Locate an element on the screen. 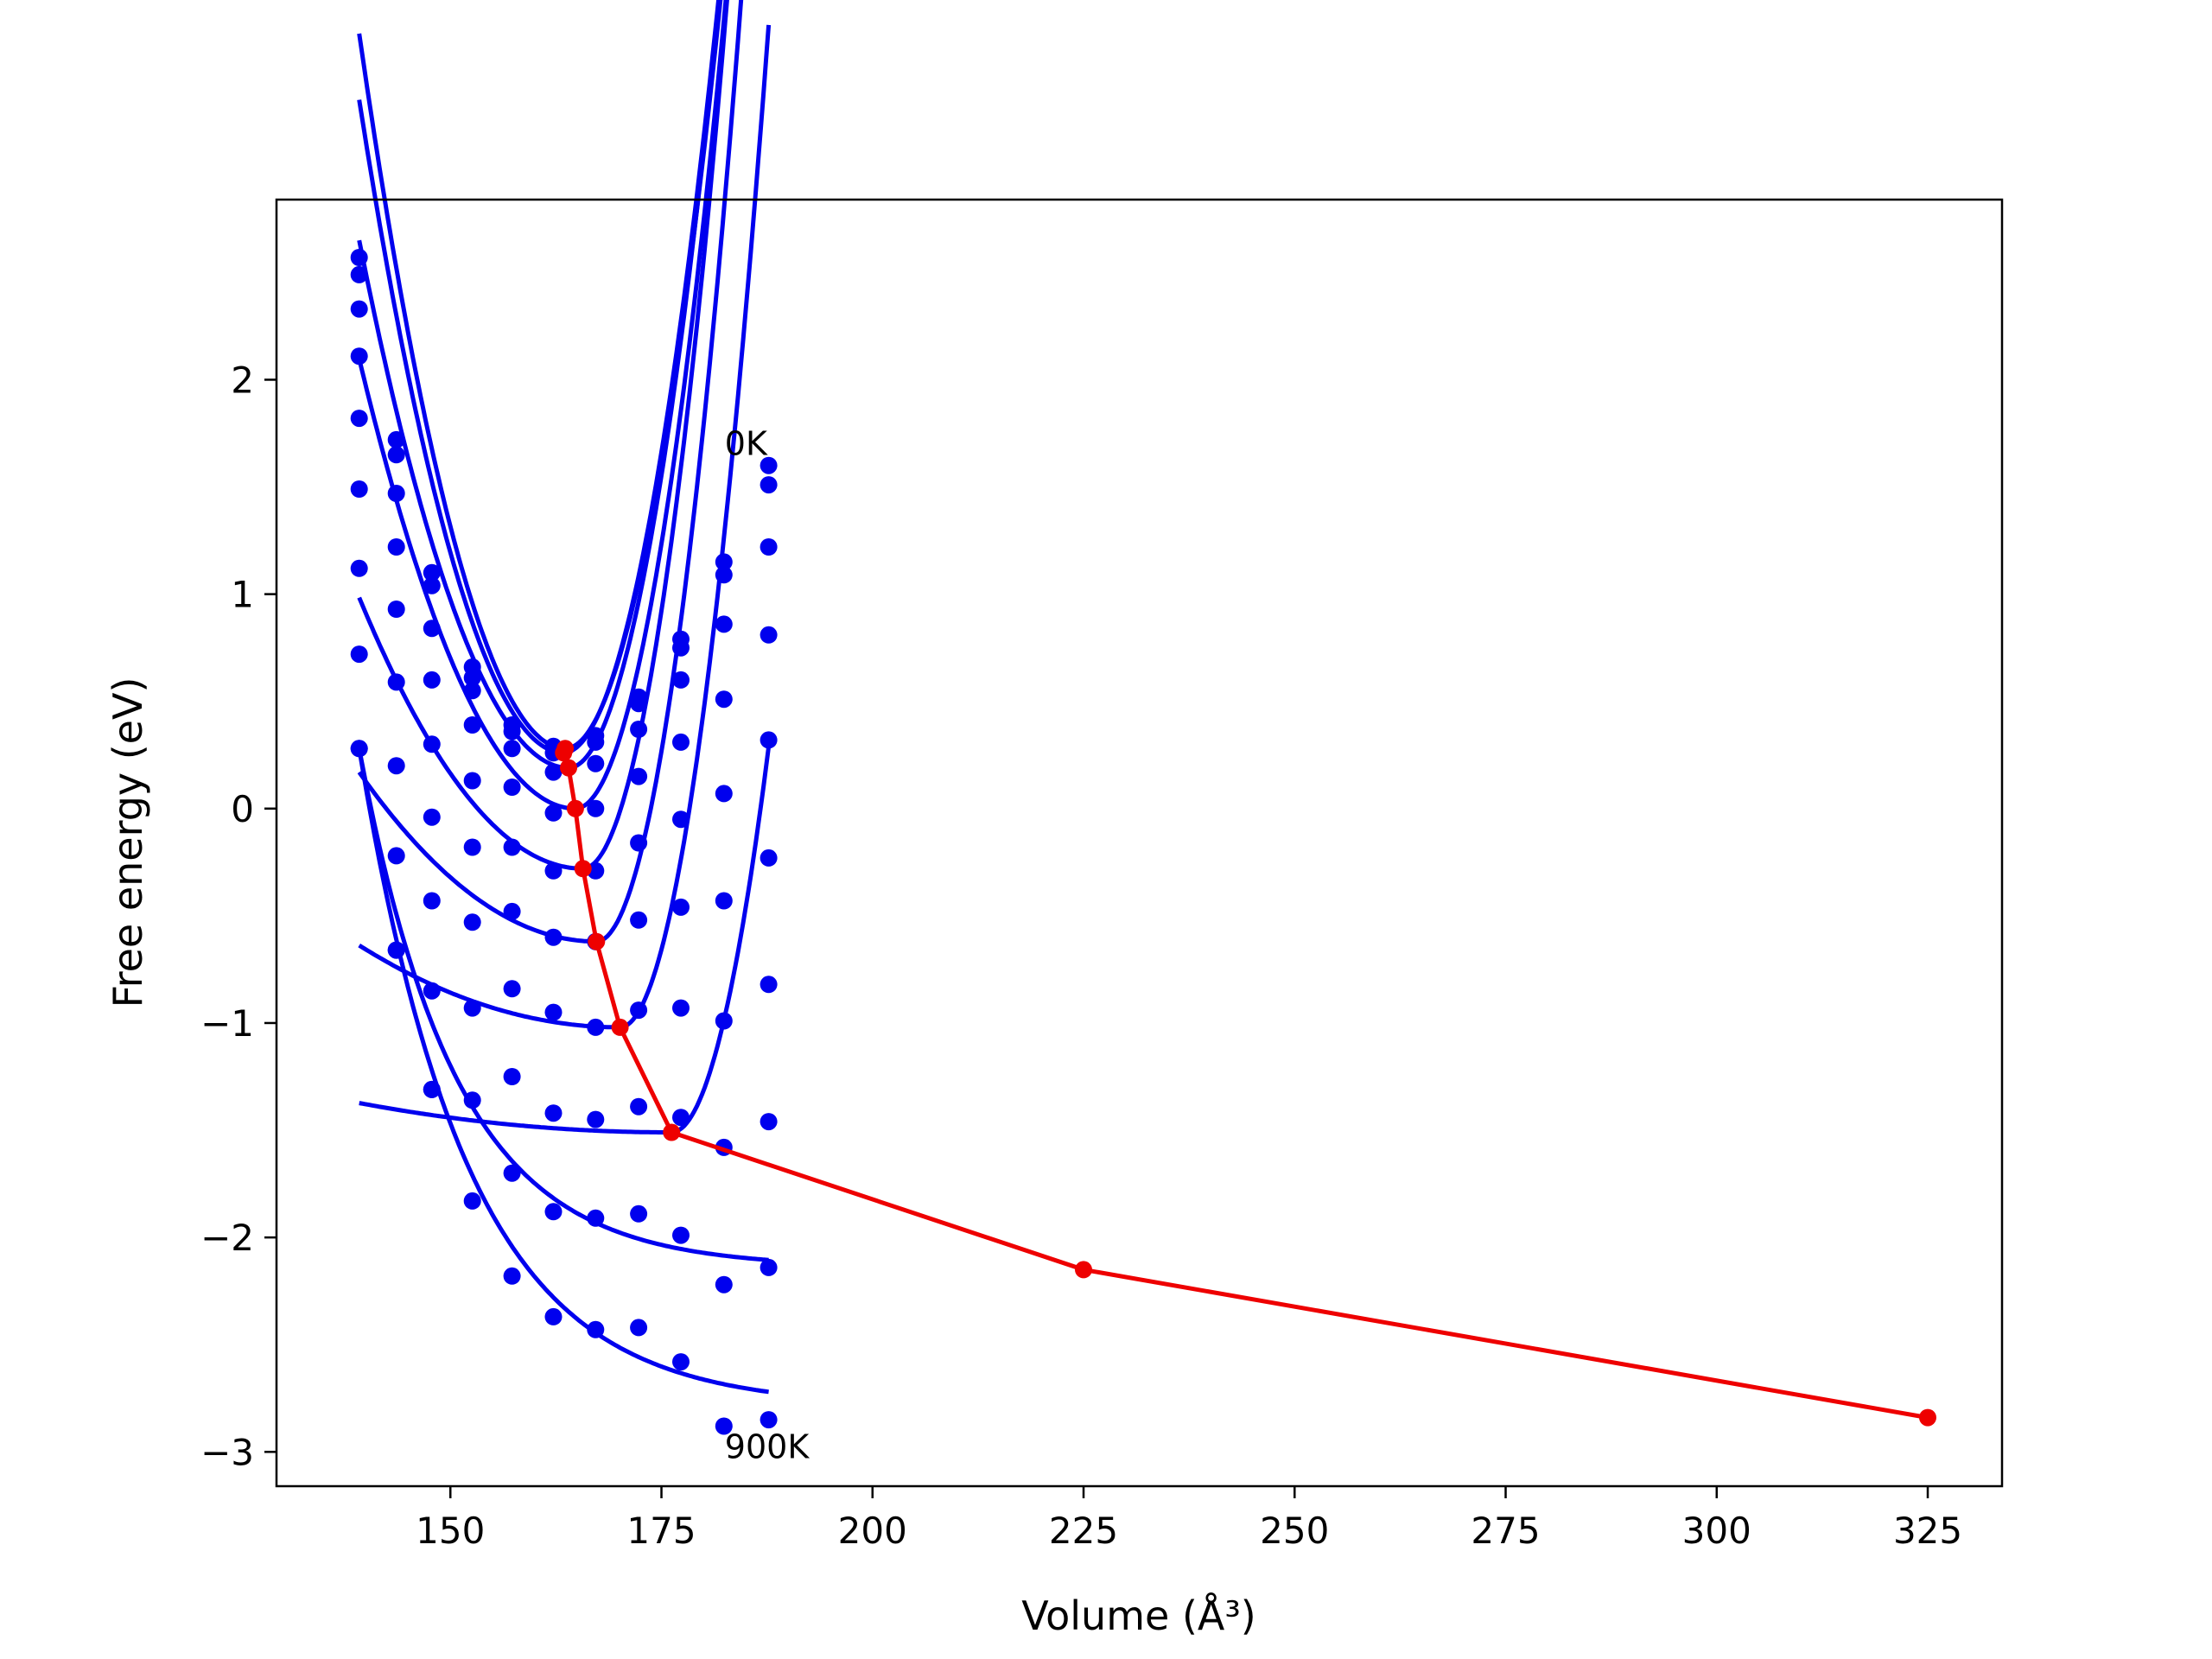 This screenshot has width=2212, height=1659. x-tick-label: 250 is located at coordinates (1294, 1531).